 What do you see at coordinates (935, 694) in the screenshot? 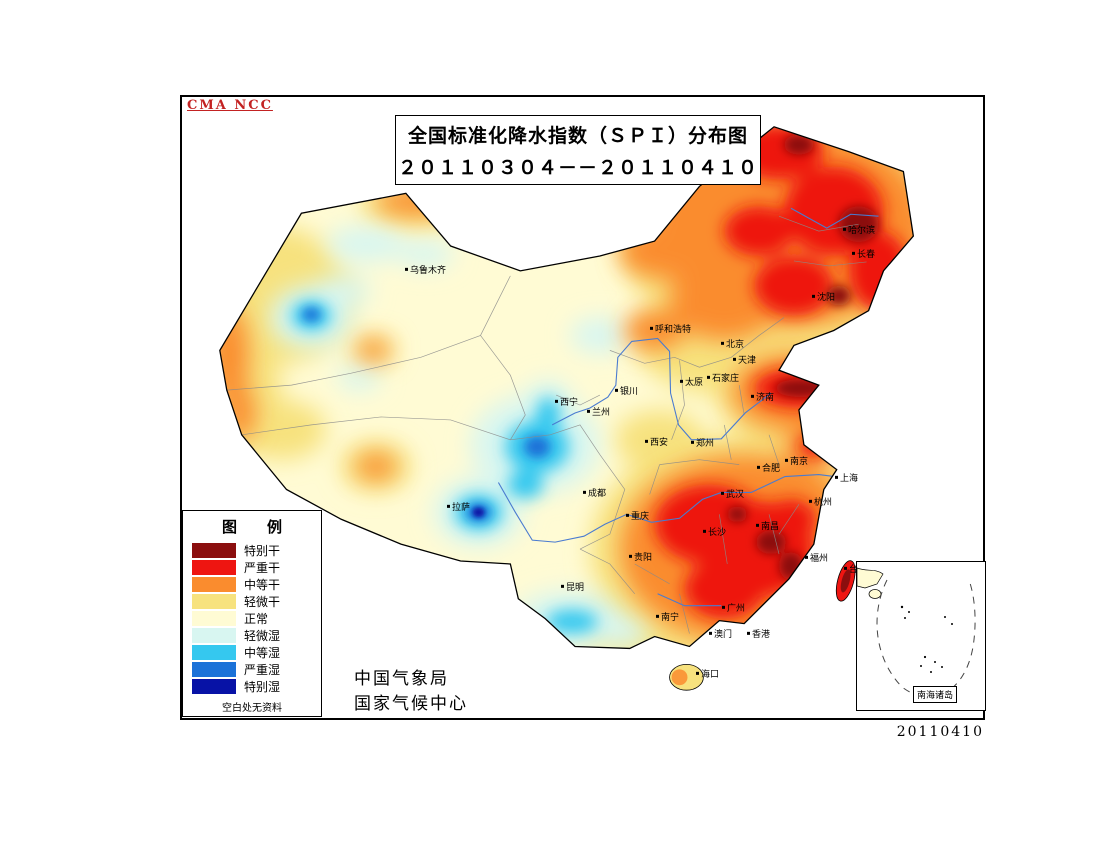
I see `inset-label: 南海诸岛` at bounding box center [935, 694].